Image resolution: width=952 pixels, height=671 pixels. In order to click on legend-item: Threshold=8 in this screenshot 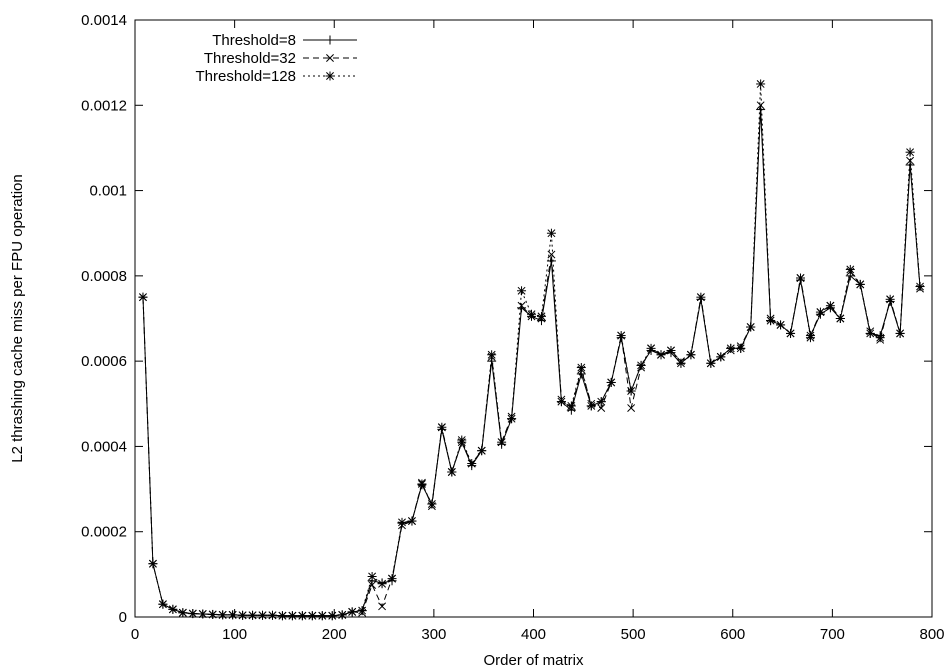, I will do `click(284, 40)`.